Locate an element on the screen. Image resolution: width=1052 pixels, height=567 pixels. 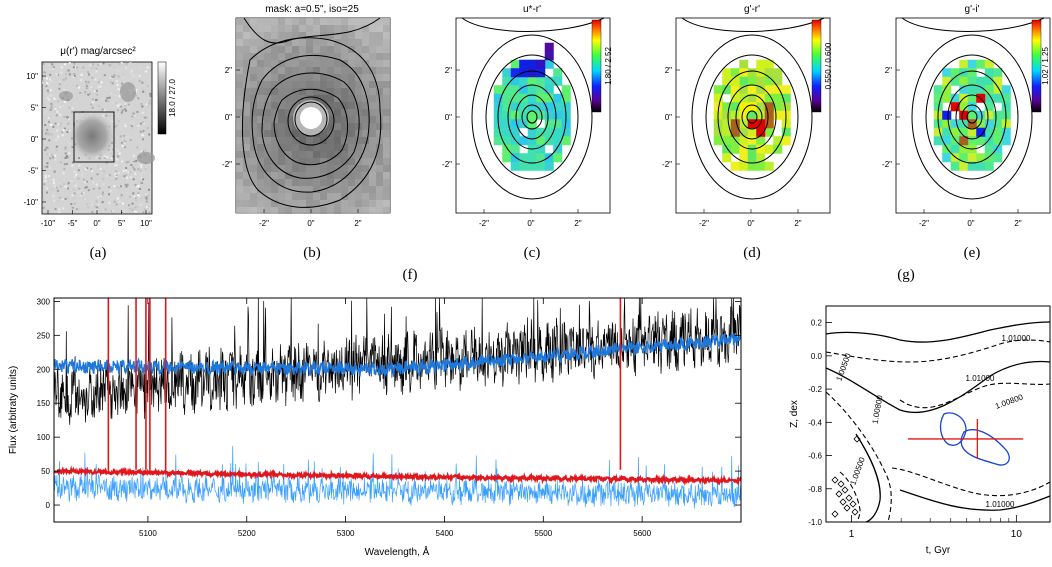
x-axis-label: t, Gyr is located at coordinates (938, 550).